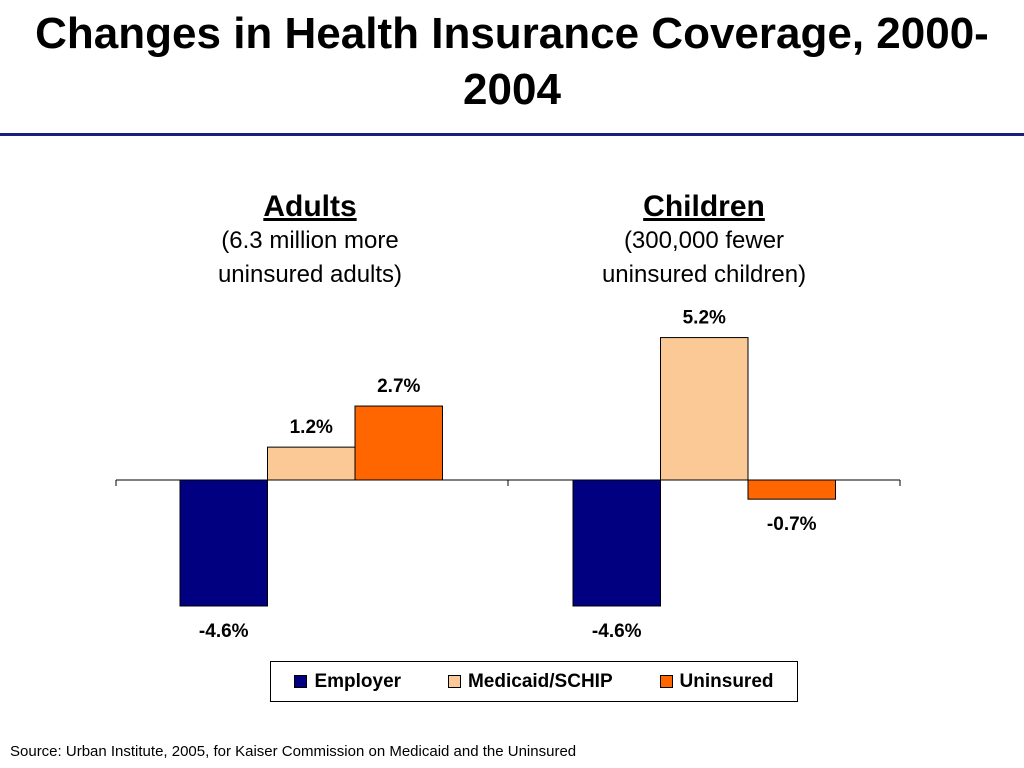  I want to click on legend: Employer Medicaid/SCHIP Uninsured, so click(534, 681).